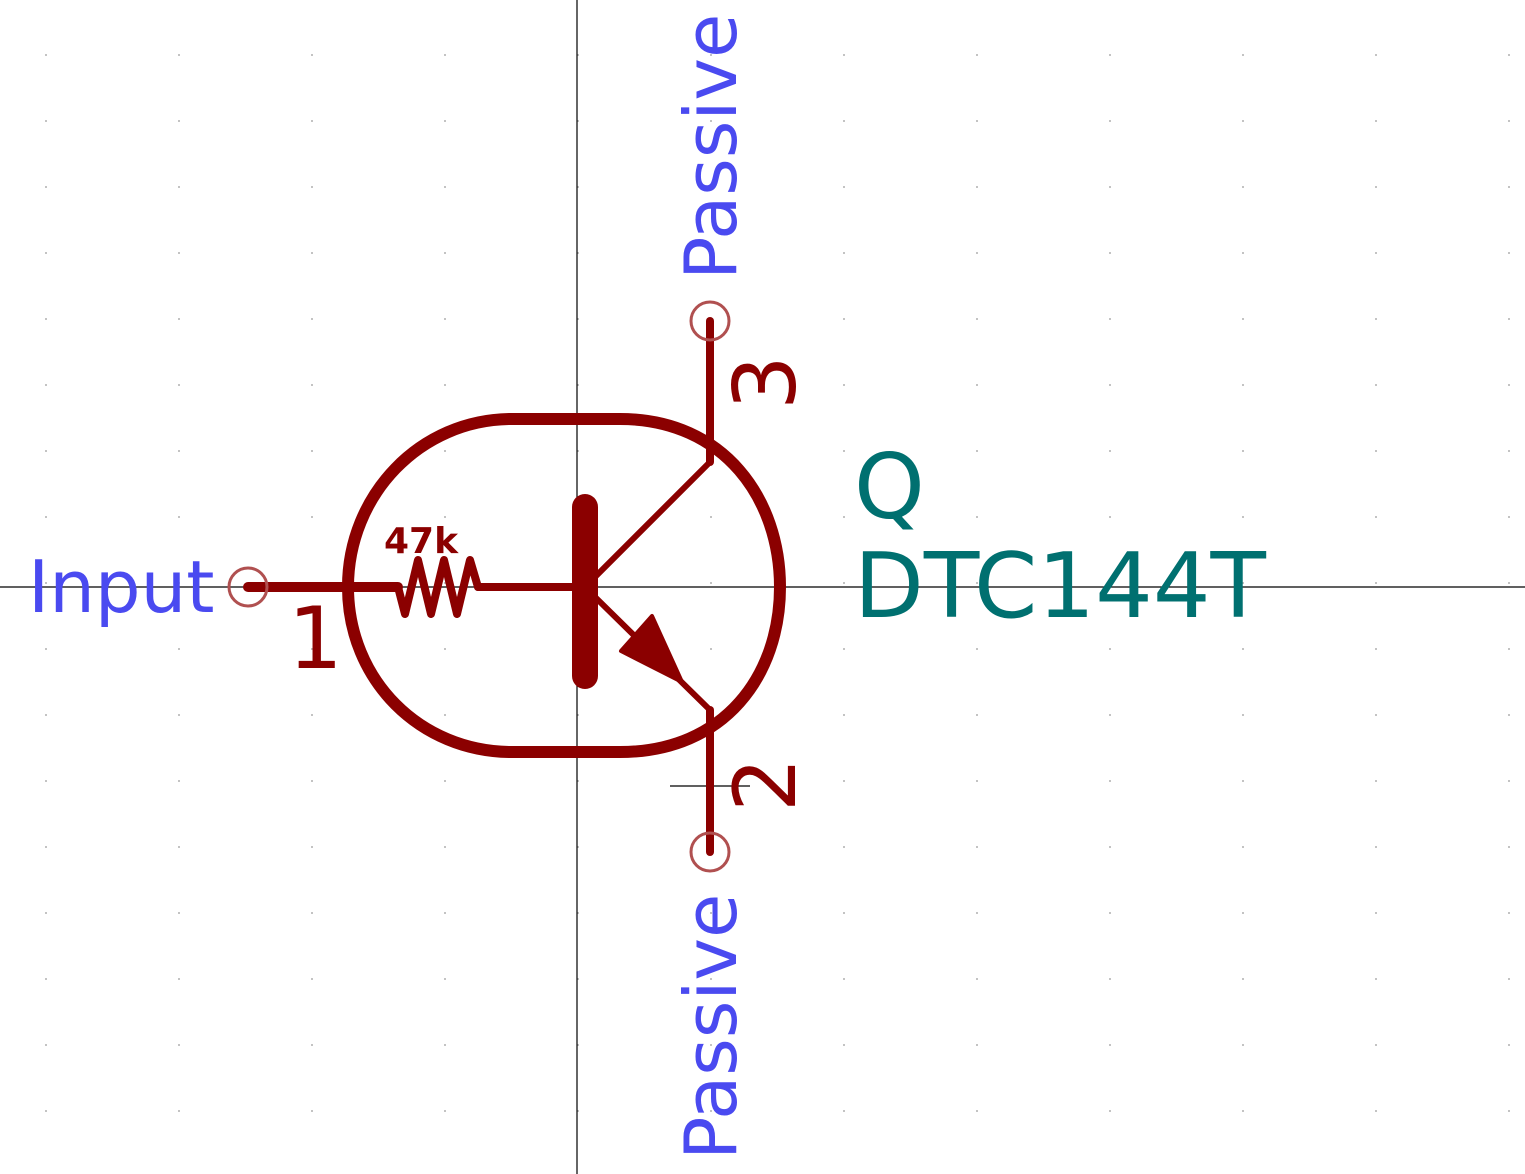 Image resolution: width=1525 pixels, height=1174 pixels. I want to click on pin-2-end-circle, so click(710, 852).